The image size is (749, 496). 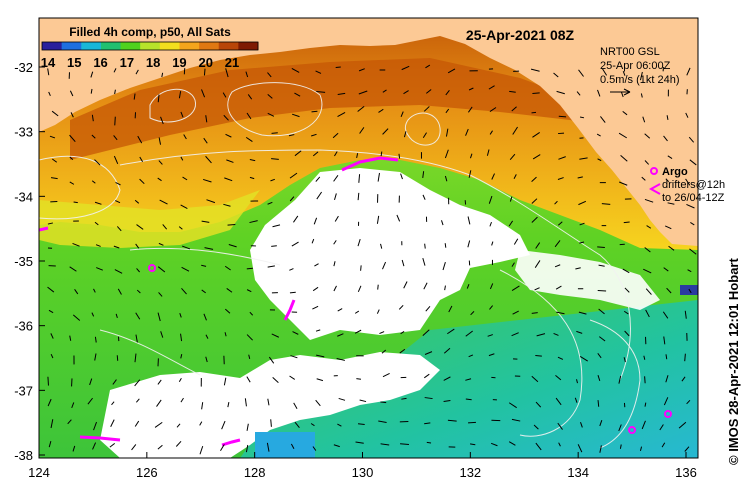 What do you see at coordinates (390, 254) in the screenshot?
I see `cloud-mask-central` at bounding box center [390, 254].